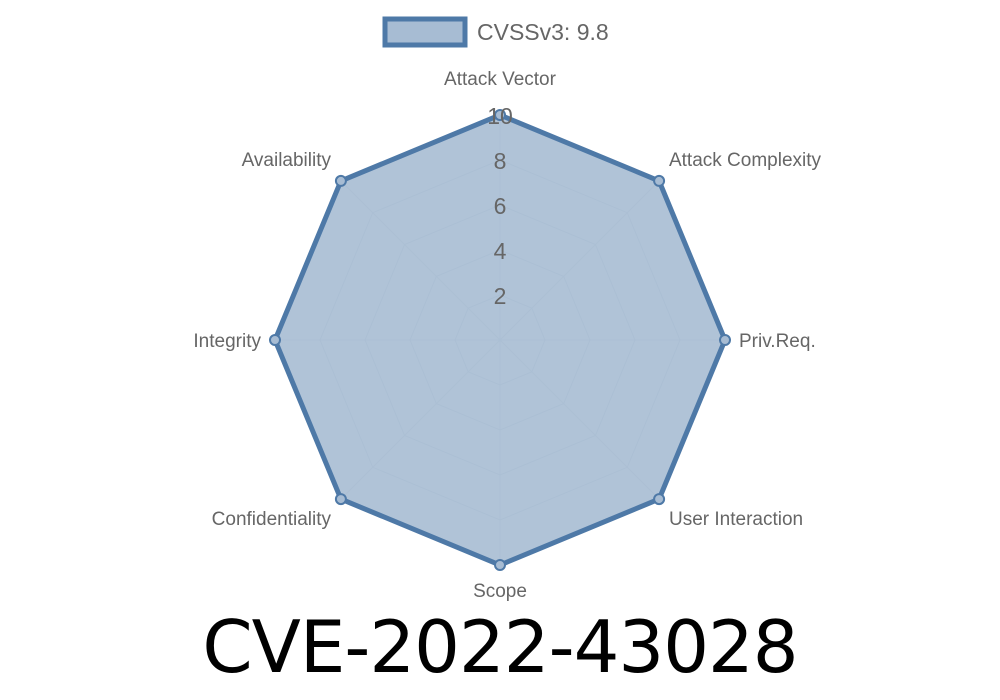 The image size is (1000, 700). I want to click on r-tick-label: 10, so click(500, 116).